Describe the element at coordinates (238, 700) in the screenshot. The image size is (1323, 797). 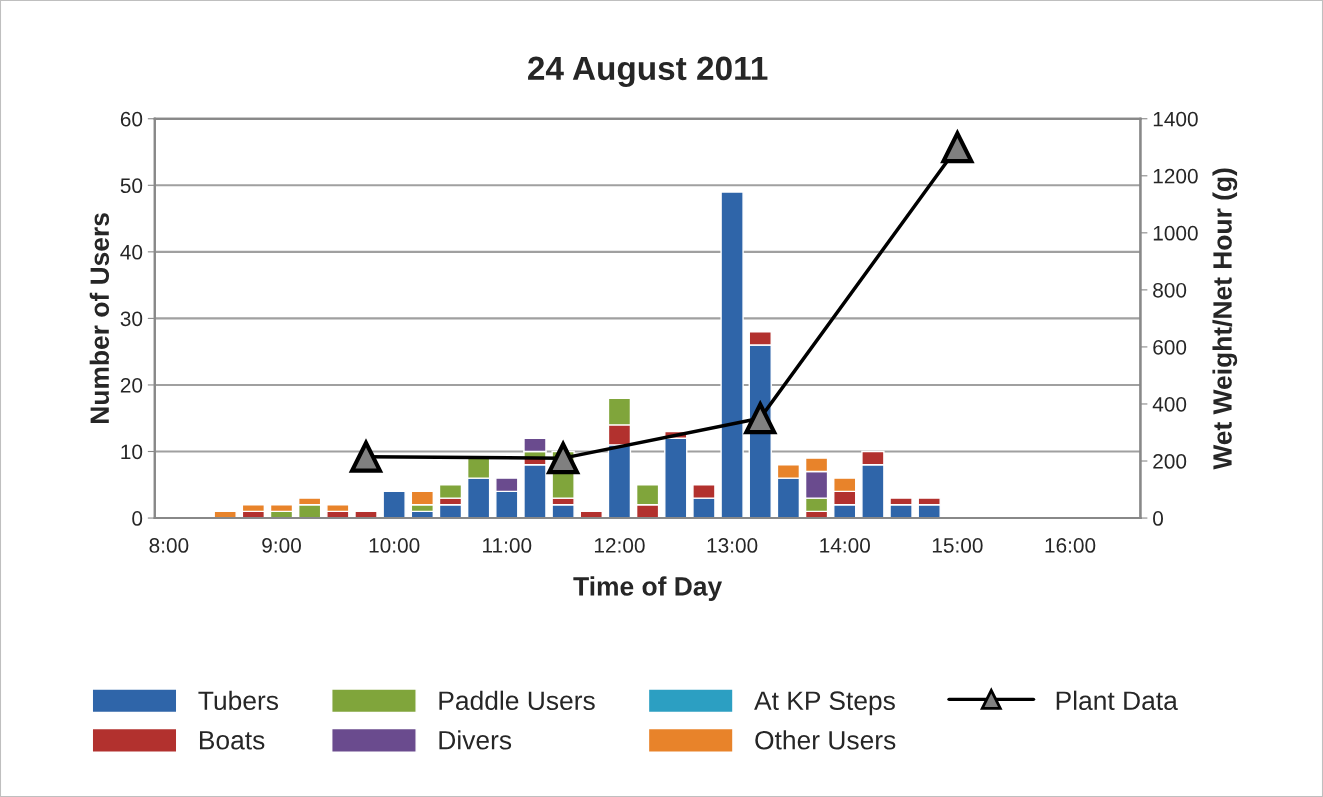
I see `legend-label: Tubers` at that location.